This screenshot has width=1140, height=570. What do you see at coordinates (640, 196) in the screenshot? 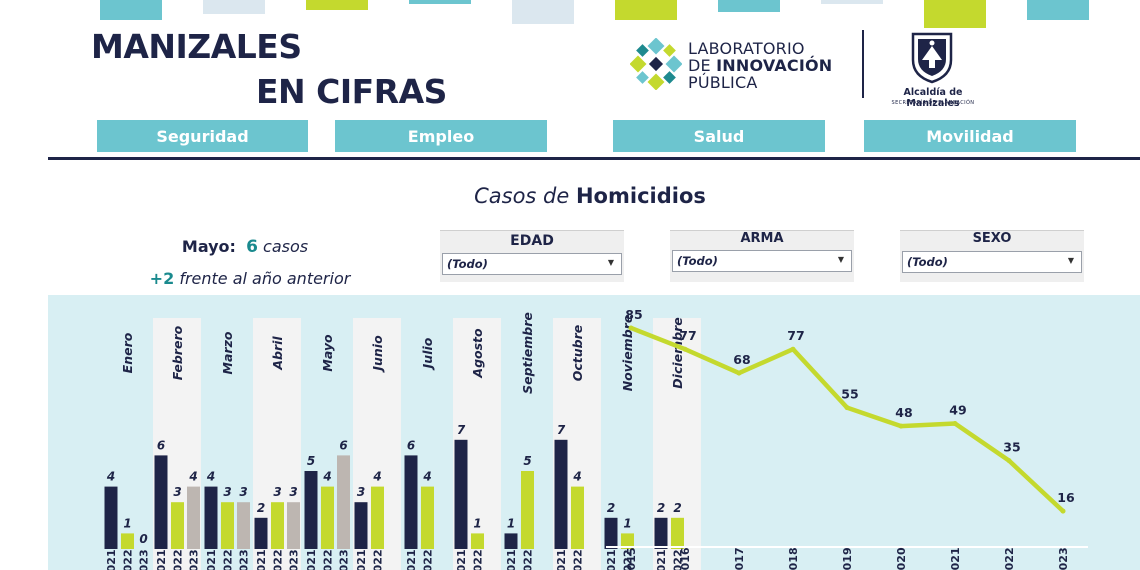
I see `chart-title-bold: Homicidios` at bounding box center [640, 196].